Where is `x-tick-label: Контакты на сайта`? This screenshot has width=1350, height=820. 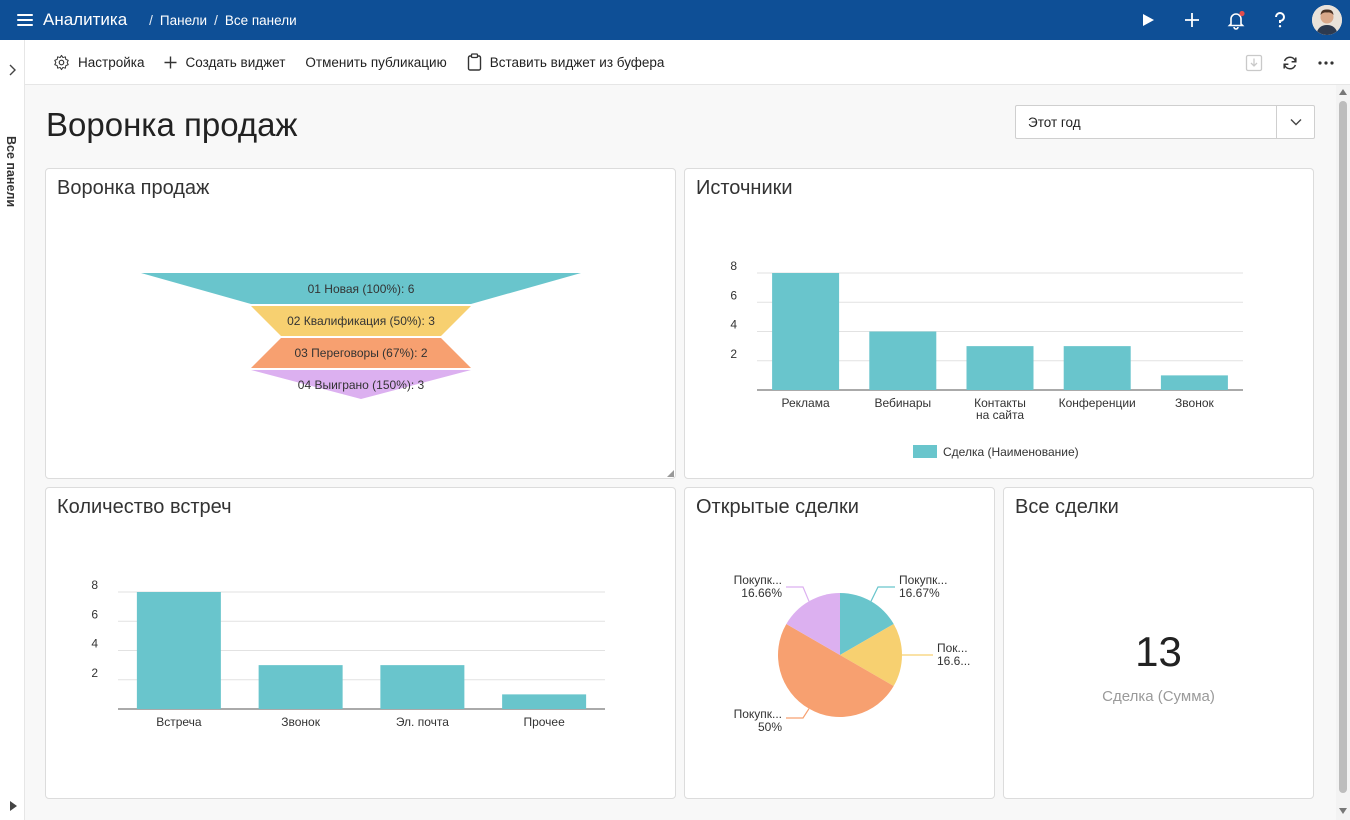
x-tick-label: Контакты на сайта is located at coordinates (1000, 409).